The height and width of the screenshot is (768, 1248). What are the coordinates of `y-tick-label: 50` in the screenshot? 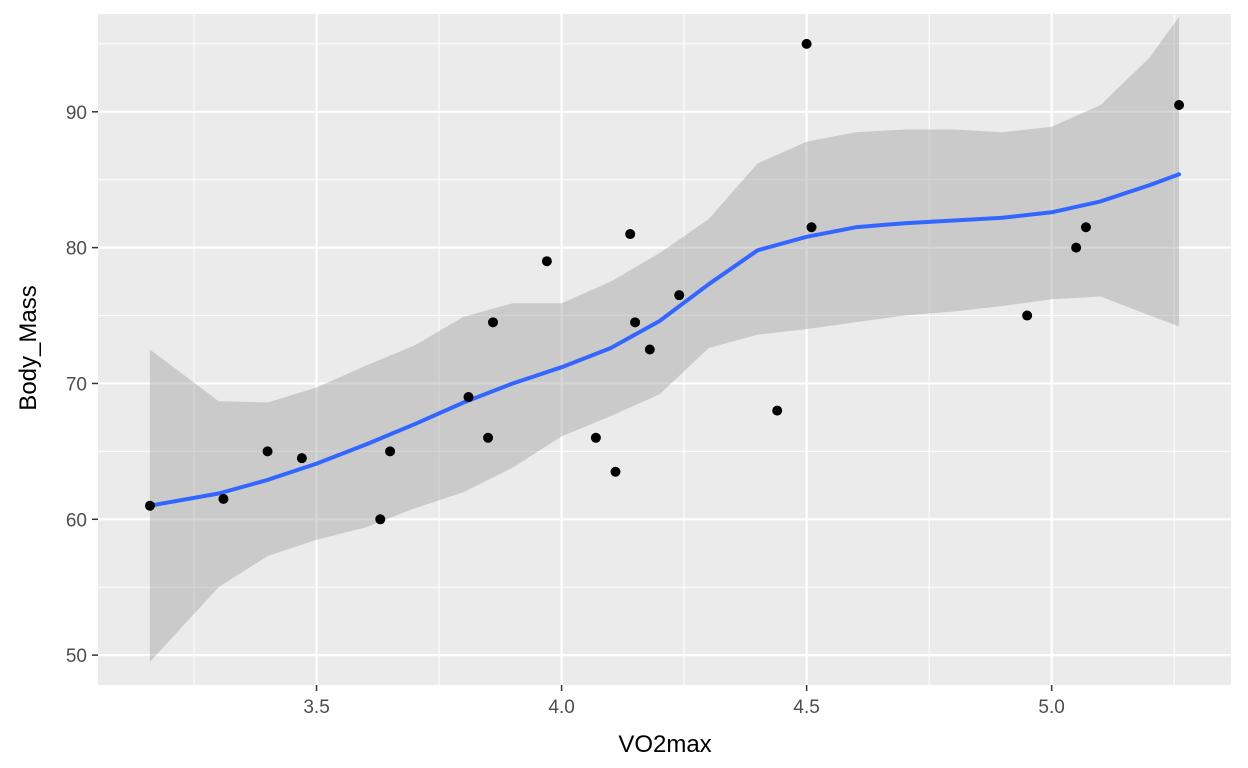 It's located at (76, 656).